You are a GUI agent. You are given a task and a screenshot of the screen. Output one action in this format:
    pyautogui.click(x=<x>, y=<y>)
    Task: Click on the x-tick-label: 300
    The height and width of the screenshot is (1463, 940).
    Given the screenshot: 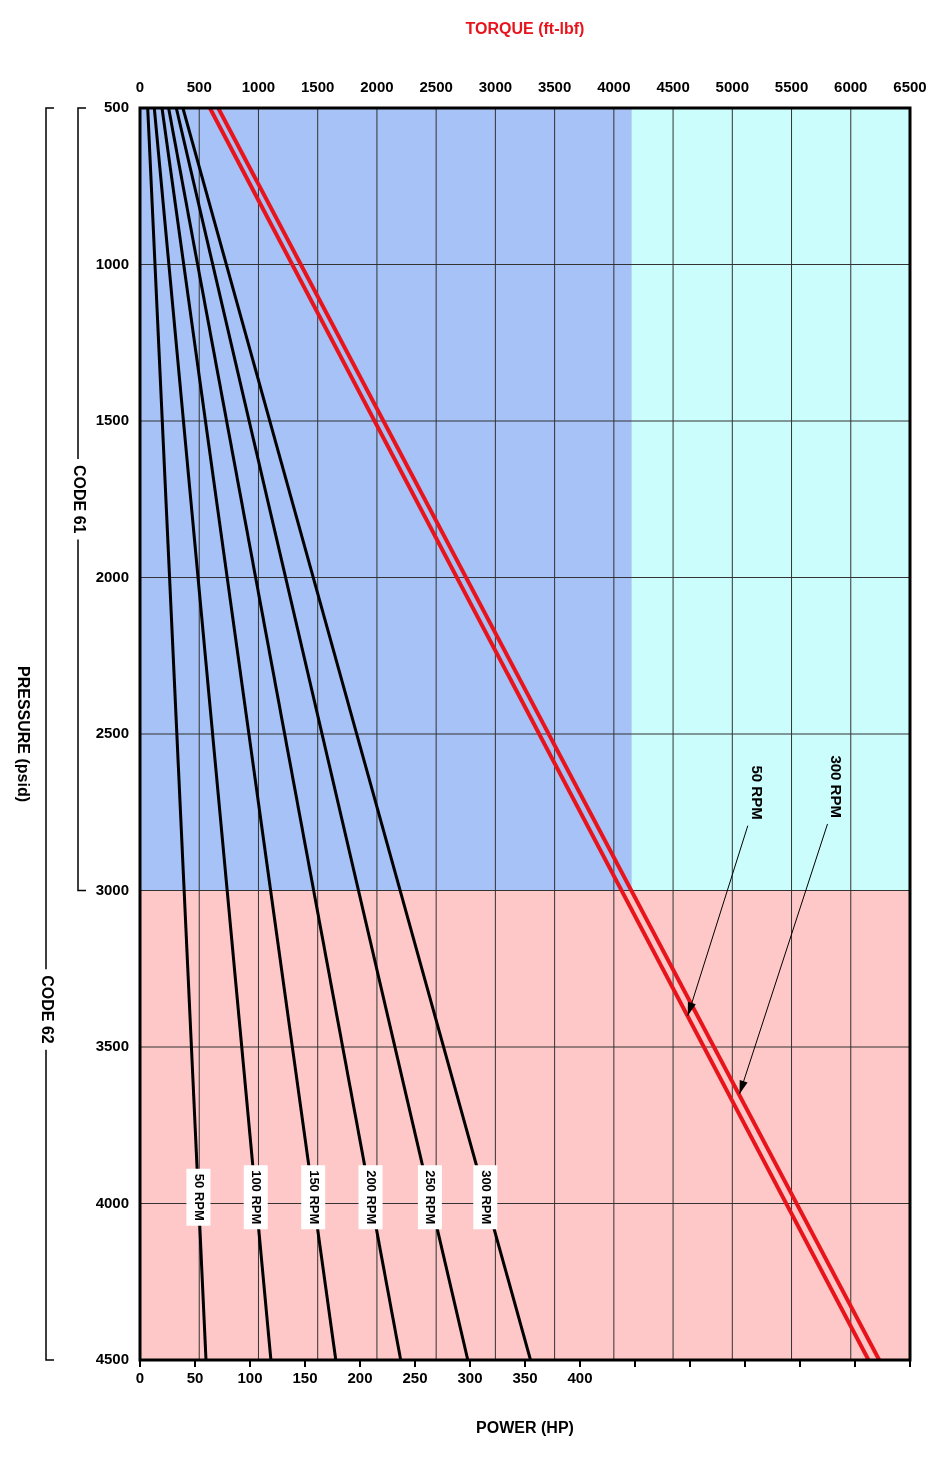 What is the action you would take?
    pyautogui.click(x=470, y=1378)
    